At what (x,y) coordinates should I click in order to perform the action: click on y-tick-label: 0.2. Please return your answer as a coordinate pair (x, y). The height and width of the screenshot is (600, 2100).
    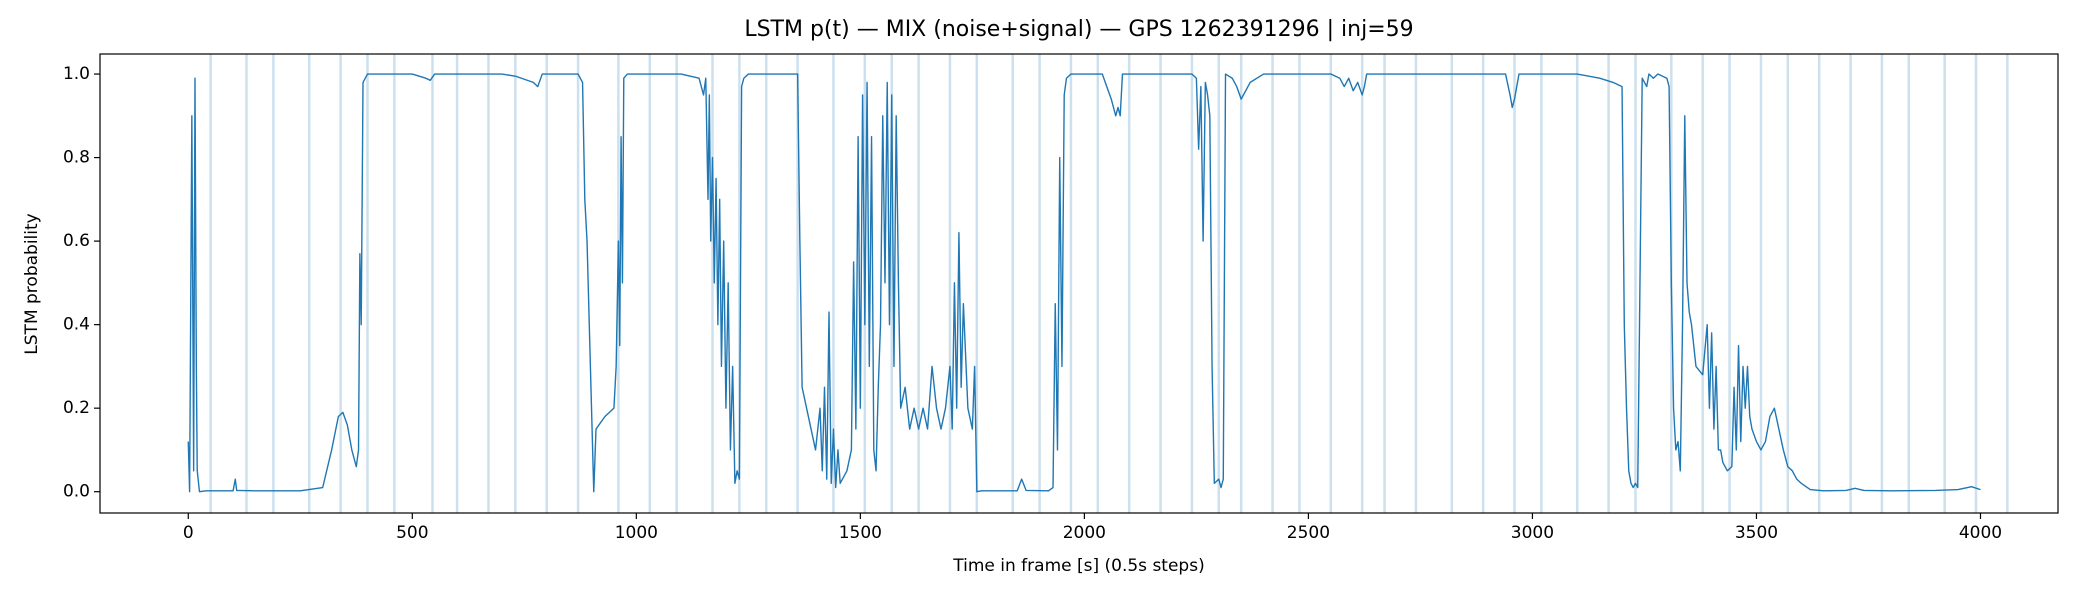
    Looking at the image, I should click on (76, 408).